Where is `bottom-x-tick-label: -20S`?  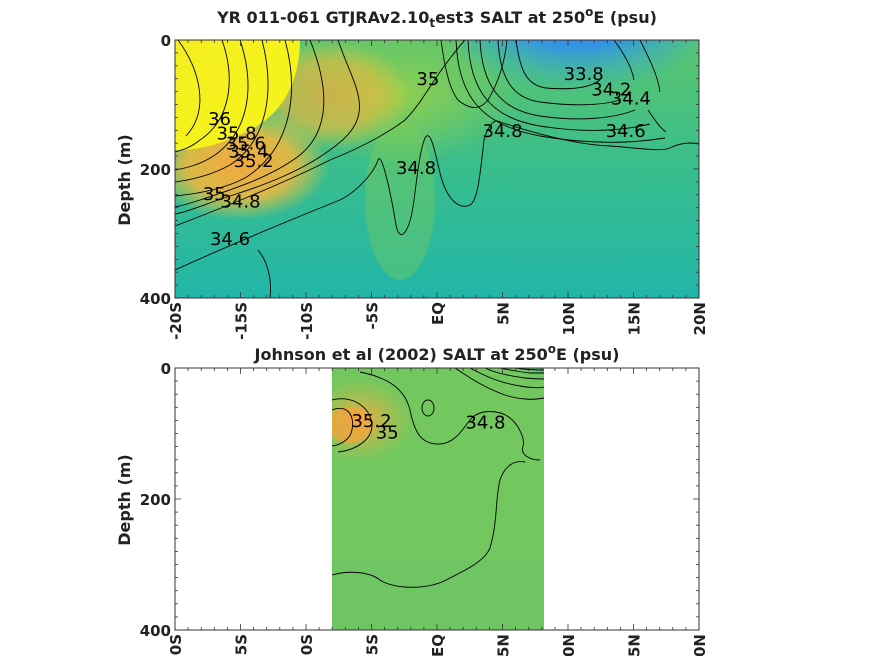 bottom-x-tick-label: -20S is located at coordinates (176, 645).